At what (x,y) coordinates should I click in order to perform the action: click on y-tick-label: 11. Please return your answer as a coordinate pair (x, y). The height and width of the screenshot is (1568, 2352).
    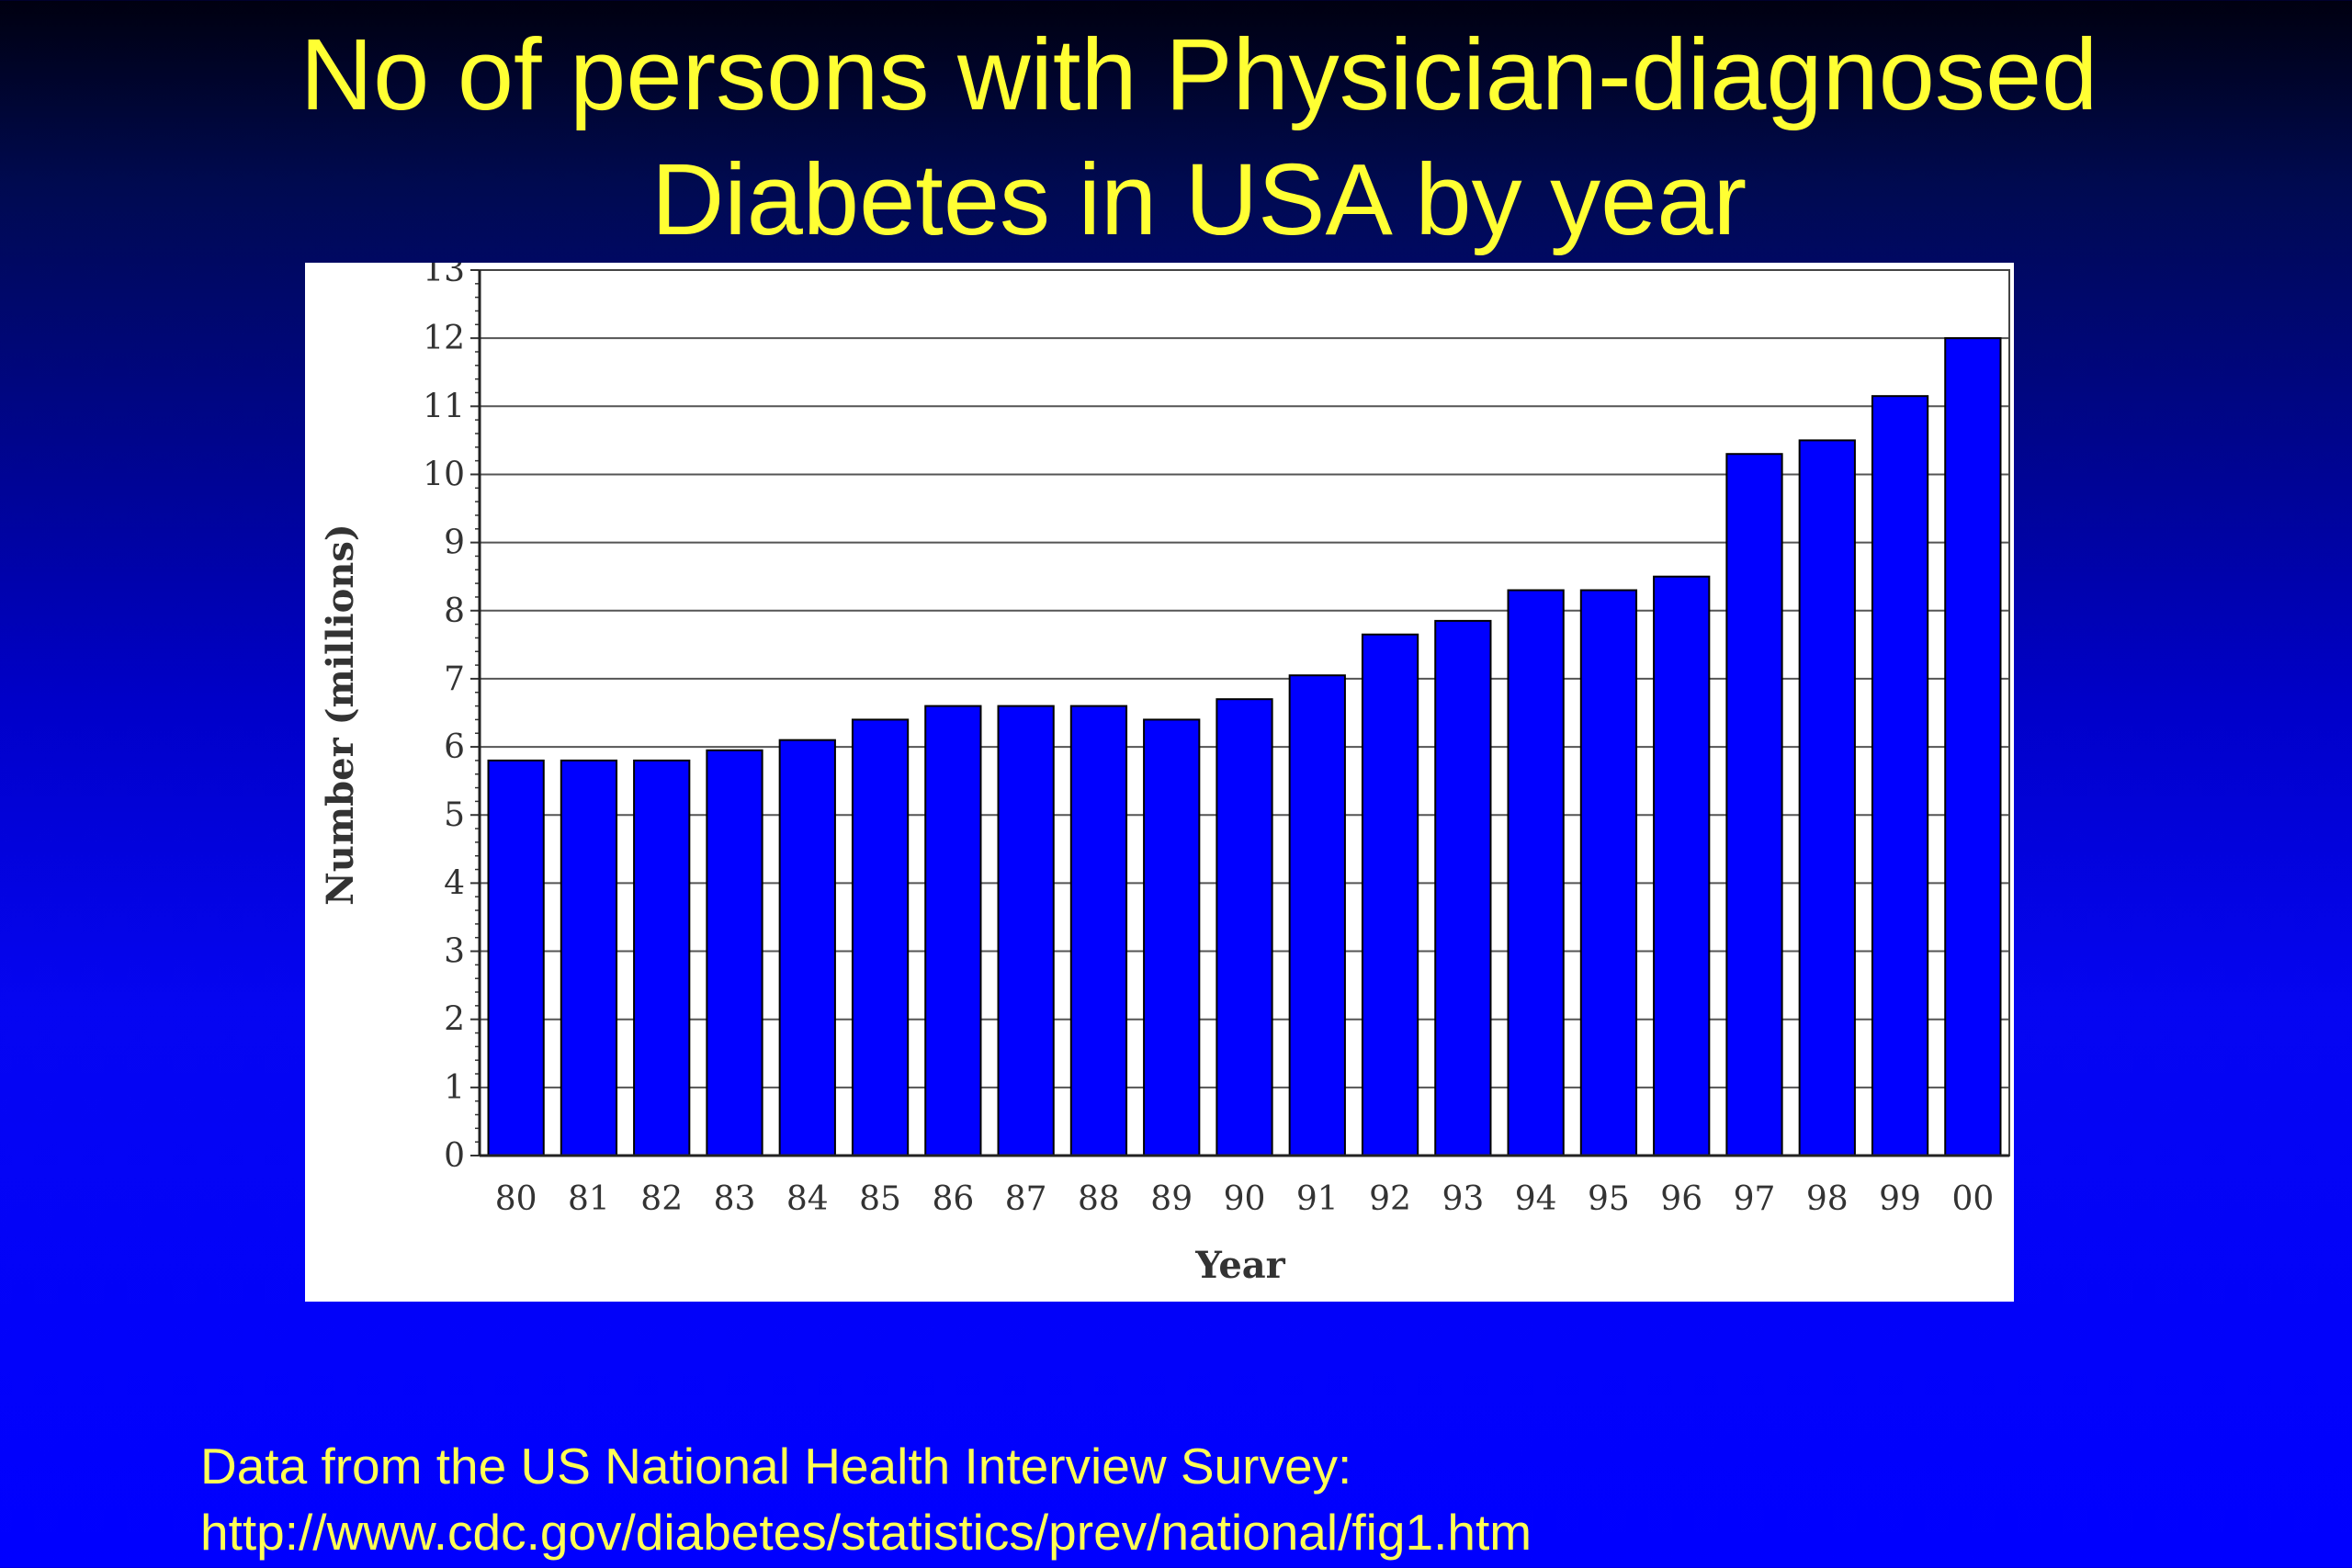
    Looking at the image, I should click on (444, 407).